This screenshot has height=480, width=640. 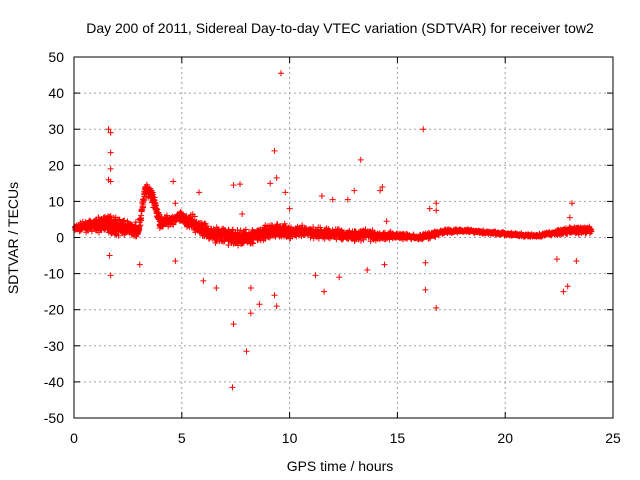 I want to click on y-tick-label: 50, so click(x=56, y=57).